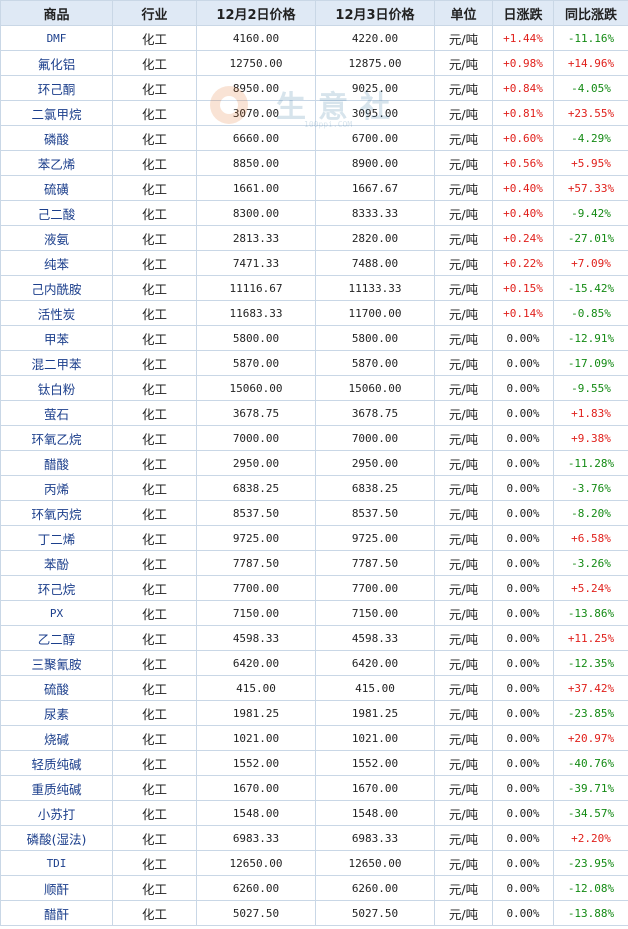 The width and height of the screenshot is (628, 929). Describe the element at coordinates (256, 38) in the screenshot. I see `price-dec2-cell: 4160.00` at that location.